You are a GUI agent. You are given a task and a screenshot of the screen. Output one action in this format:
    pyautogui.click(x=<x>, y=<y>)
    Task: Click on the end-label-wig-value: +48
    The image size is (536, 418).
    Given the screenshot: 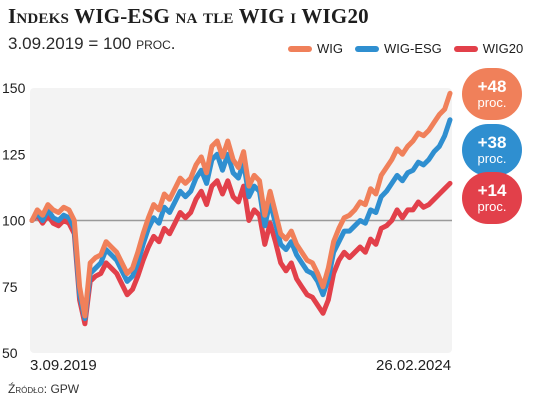 What is the action you would take?
    pyautogui.click(x=492, y=86)
    